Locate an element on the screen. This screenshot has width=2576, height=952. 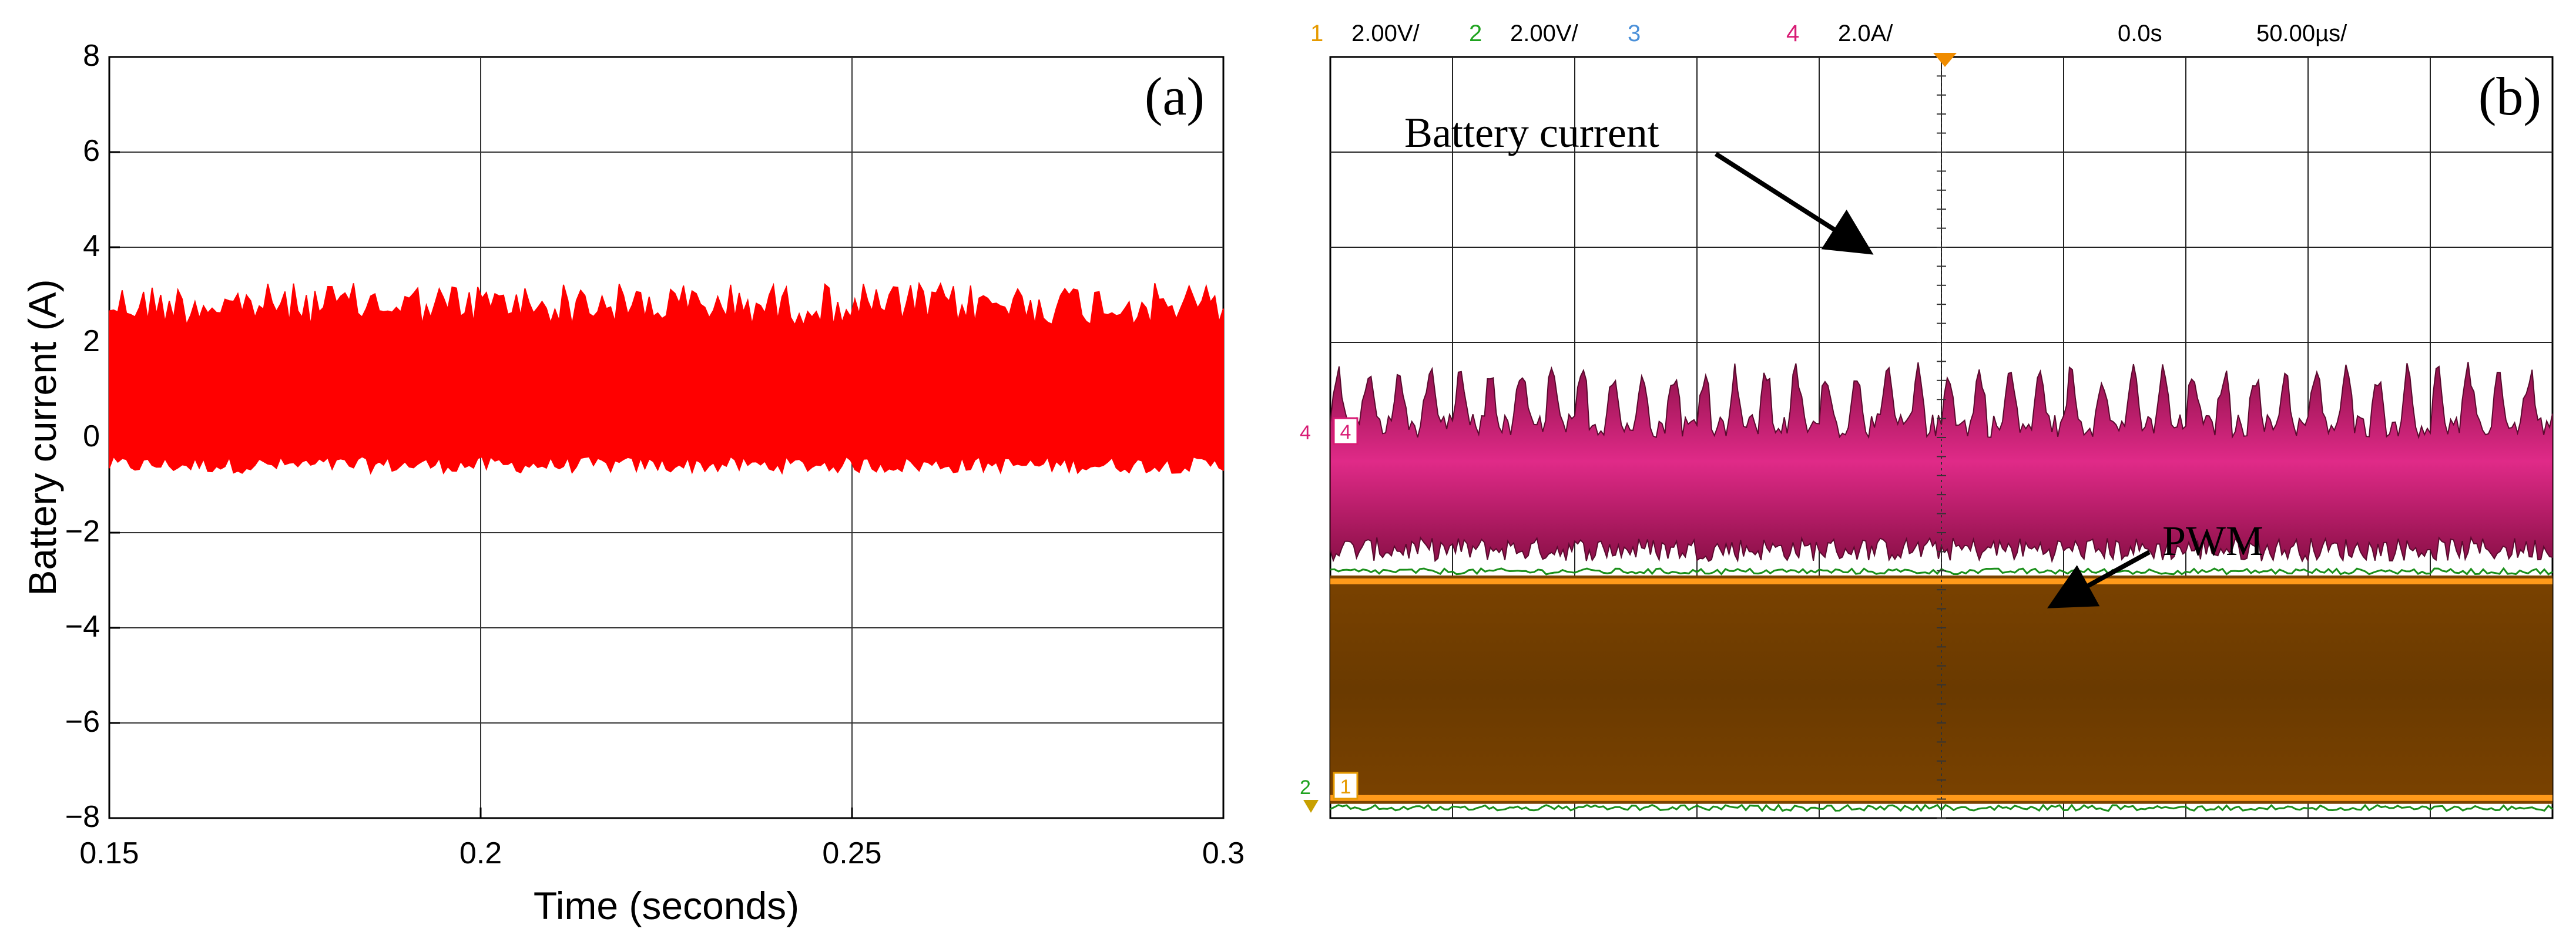
pwm-band is located at coordinates (1941, 689).